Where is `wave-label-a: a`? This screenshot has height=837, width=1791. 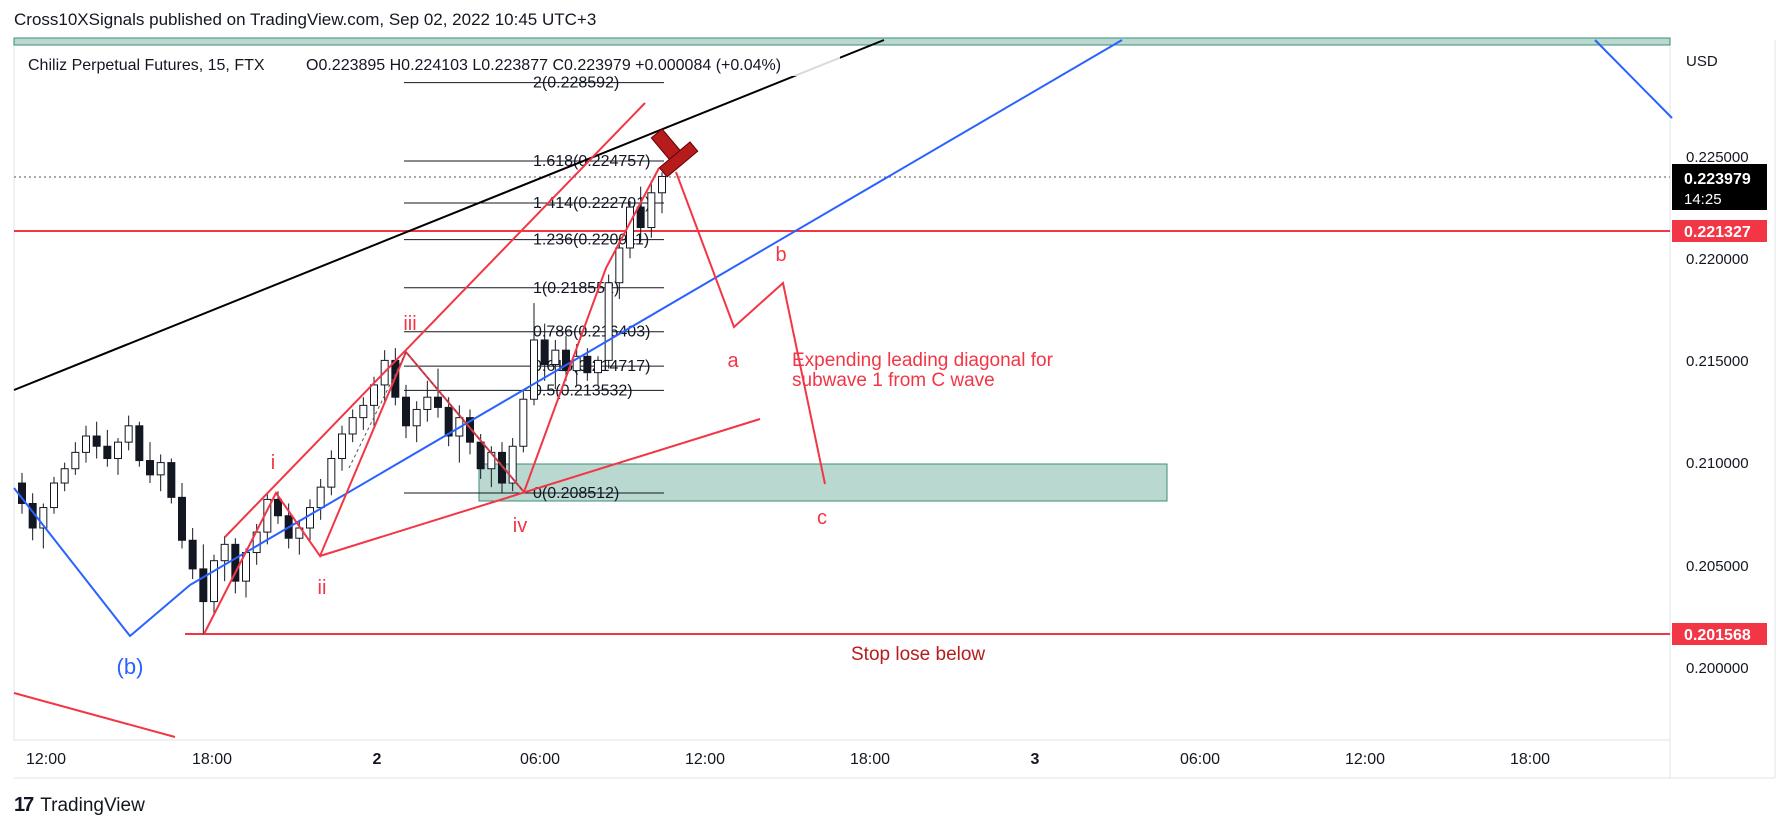 wave-label-a: a is located at coordinates (733, 361).